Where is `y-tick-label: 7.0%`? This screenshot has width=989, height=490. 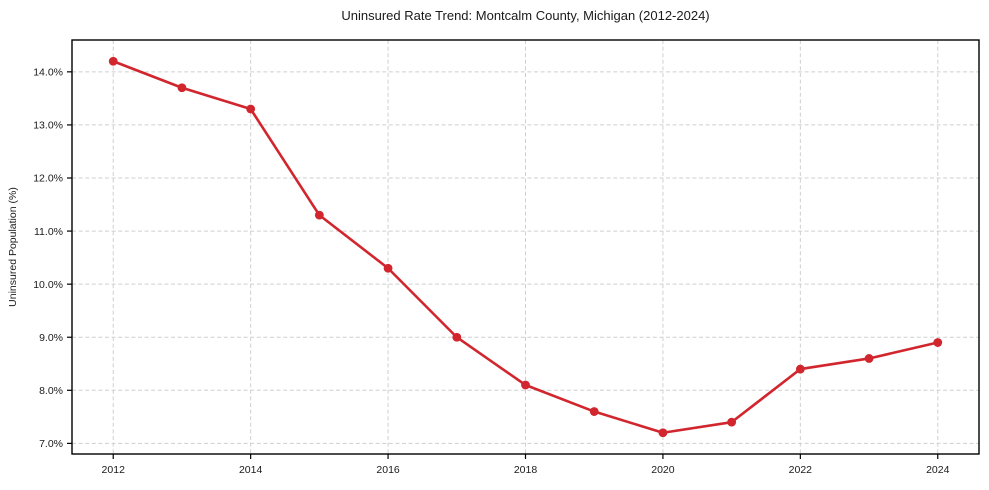 y-tick-label: 7.0% is located at coordinates (51, 444).